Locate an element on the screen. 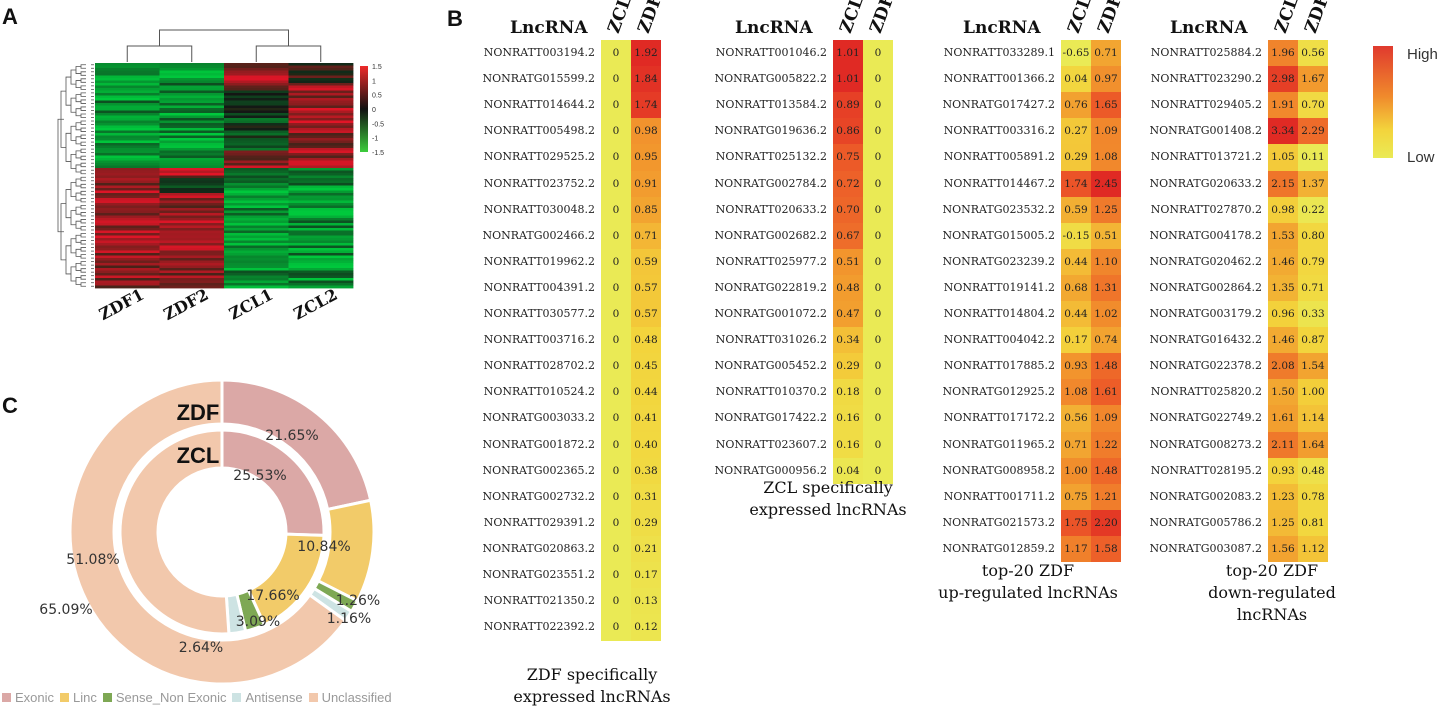 This screenshot has height=711, width=1441. lncrna-id: NONRATT010524.2 is located at coordinates (539, 392).